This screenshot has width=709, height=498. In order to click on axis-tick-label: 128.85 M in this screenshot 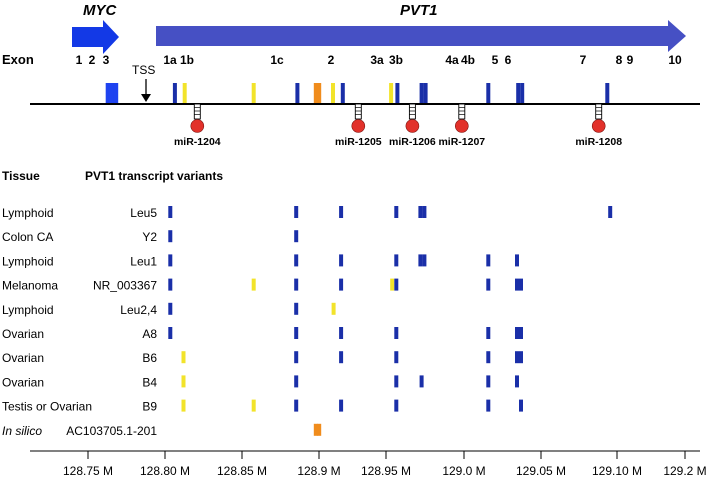, I will do `click(242, 471)`.